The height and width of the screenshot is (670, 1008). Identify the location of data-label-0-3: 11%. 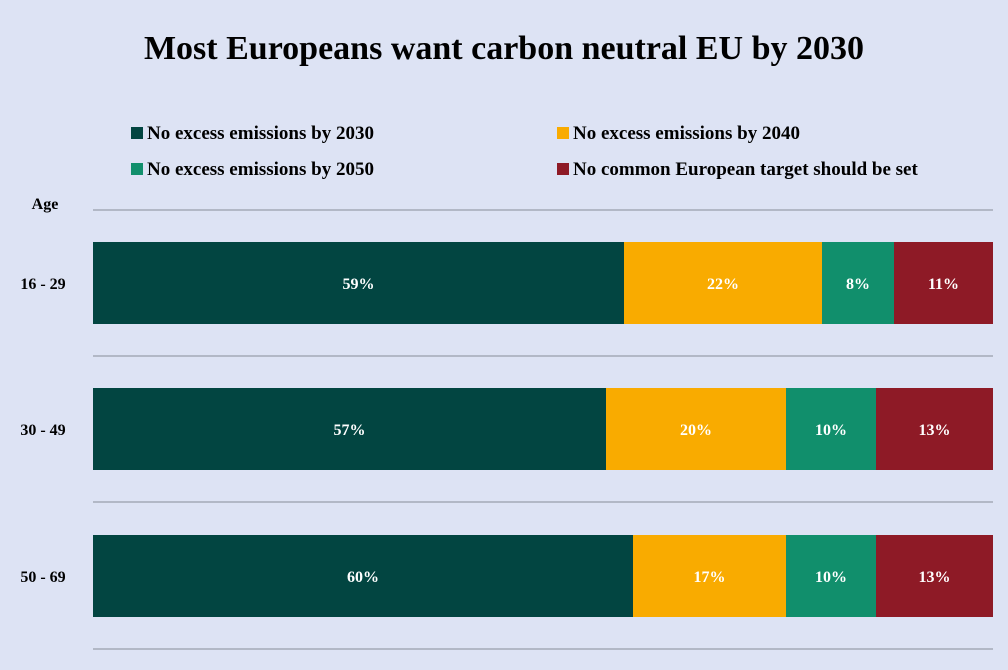
(943, 284).